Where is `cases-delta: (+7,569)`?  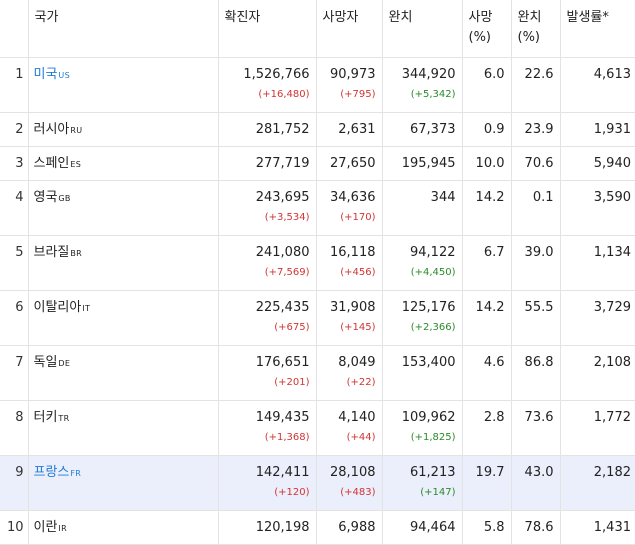 cases-delta: (+7,569) is located at coordinates (287, 272).